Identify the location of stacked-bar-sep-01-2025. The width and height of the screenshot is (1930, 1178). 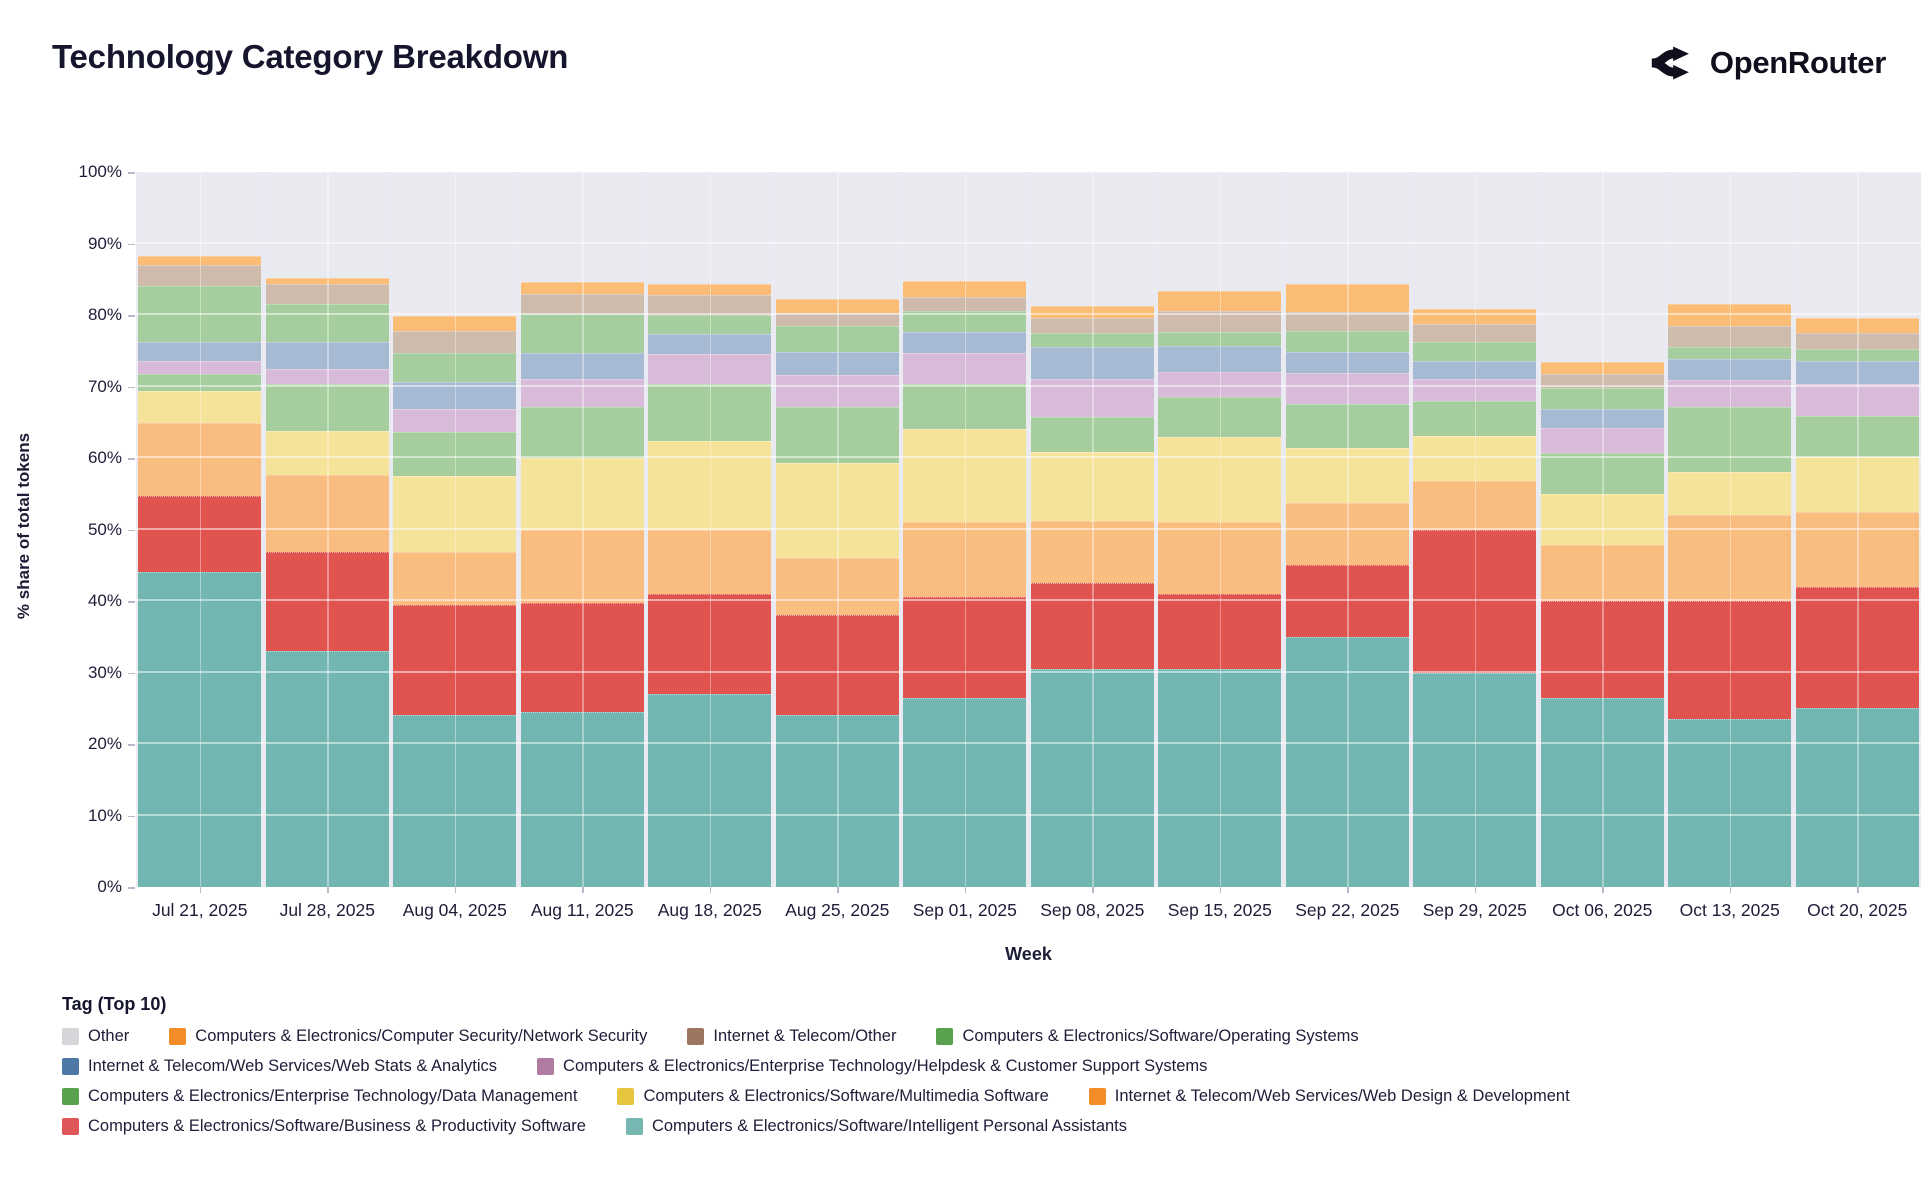
(965, 529).